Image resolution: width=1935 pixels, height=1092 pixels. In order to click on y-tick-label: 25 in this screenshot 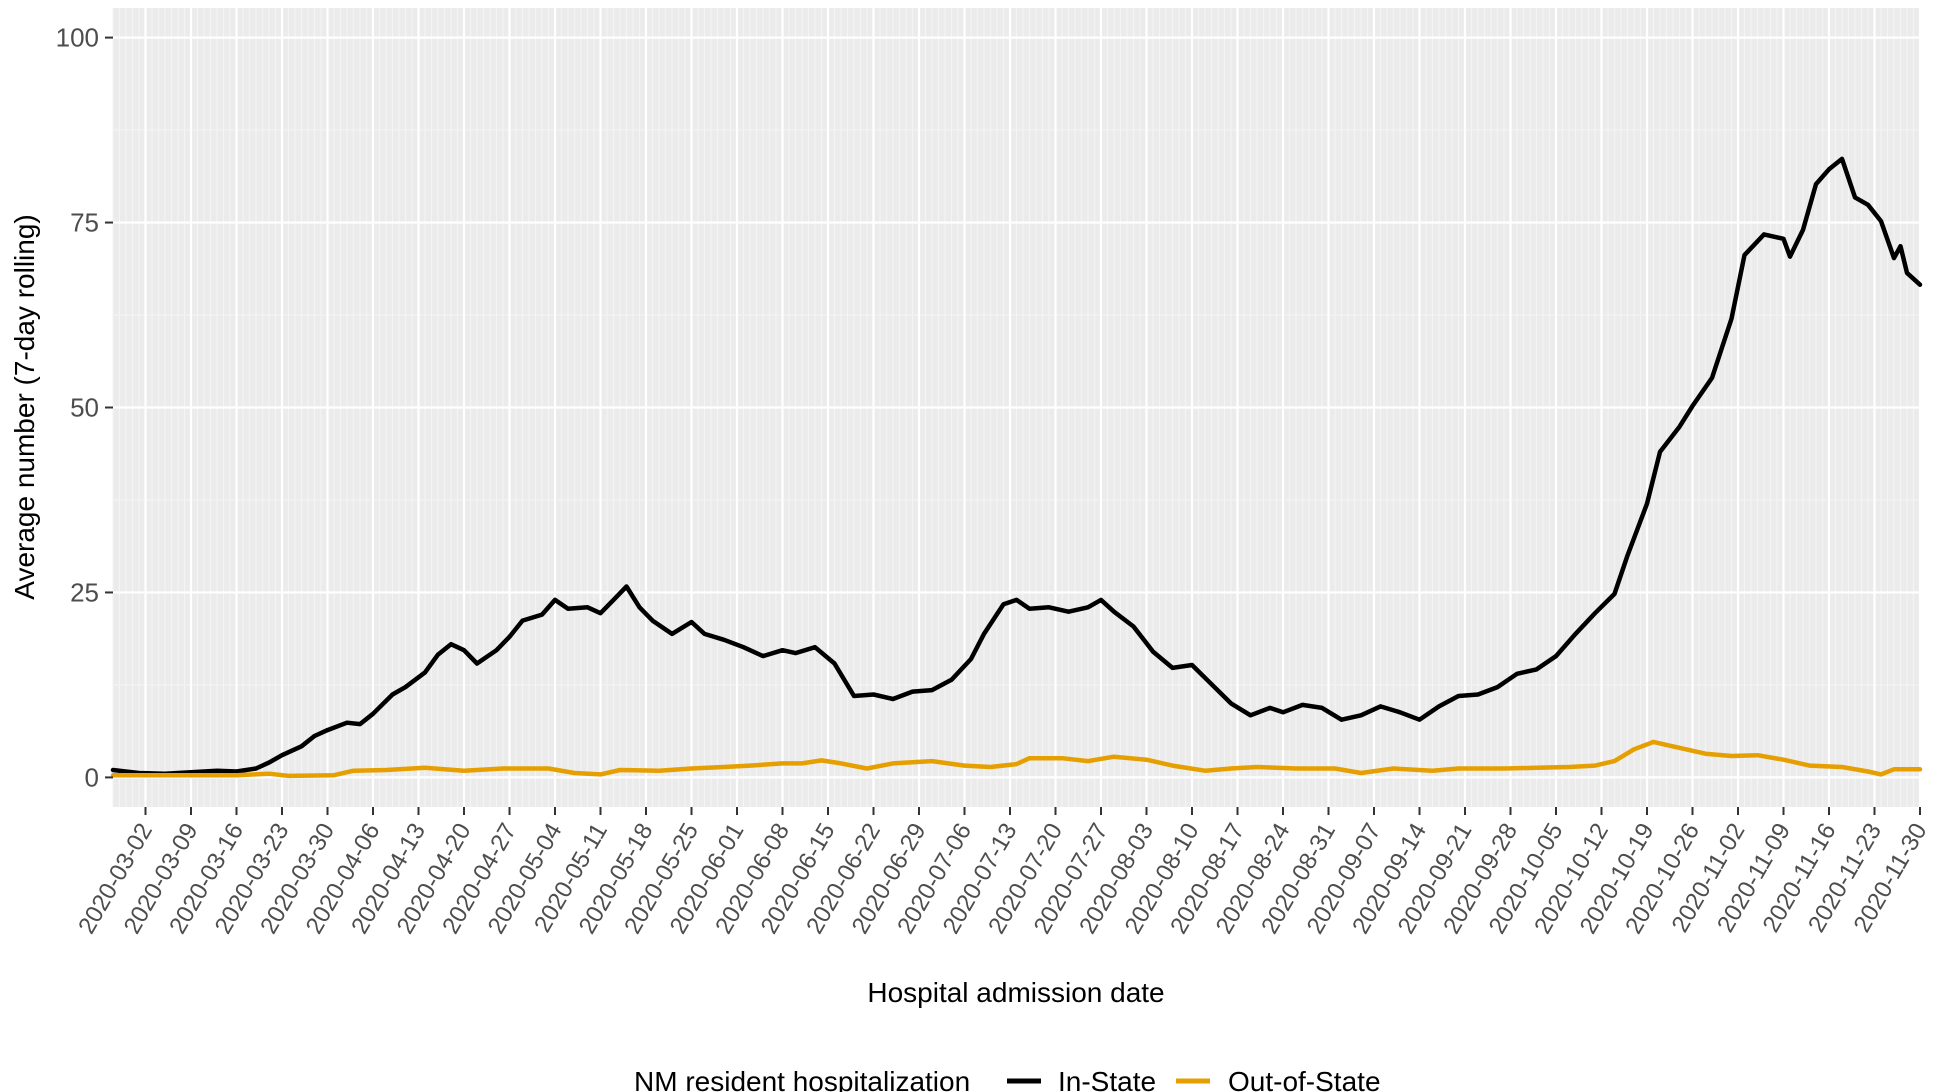, I will do `click(84, 592)`.